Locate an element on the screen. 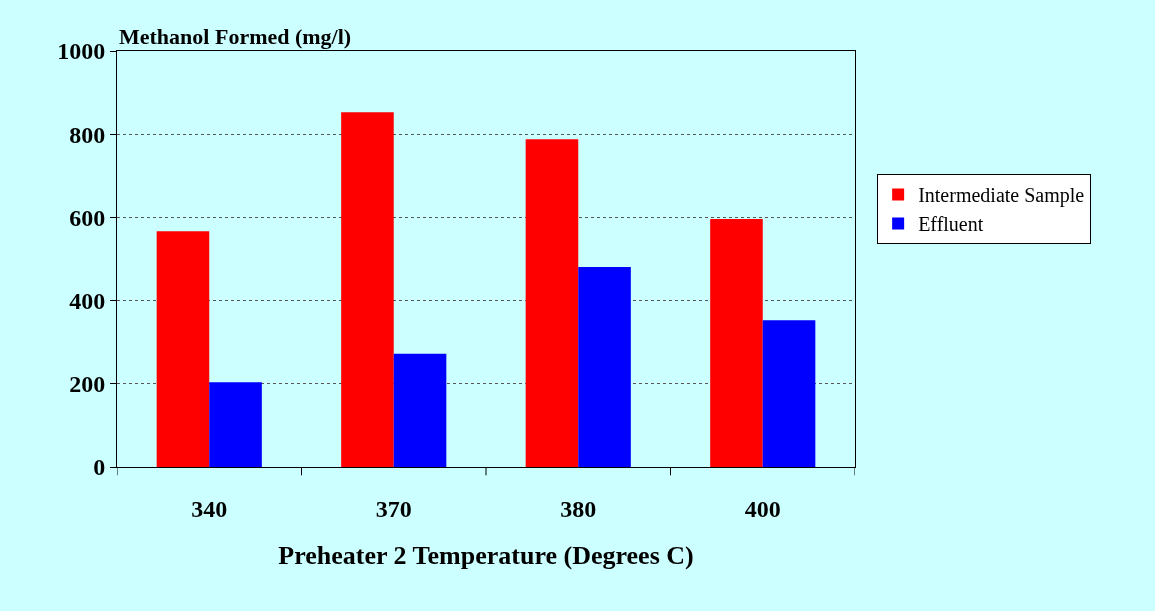 This screenshot has width=1155, height=611. y-tick-label: 1000 is located at coordinates (81, 51).